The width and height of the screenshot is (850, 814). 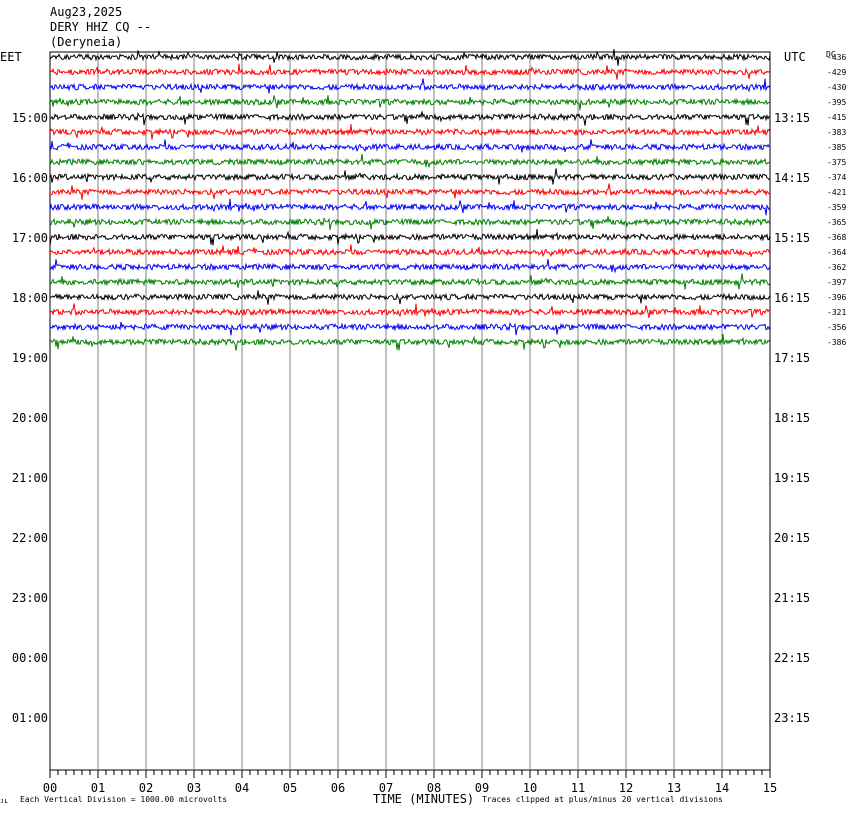 I want to click on right-time-label: 16:15, so click(x=792, y=298).